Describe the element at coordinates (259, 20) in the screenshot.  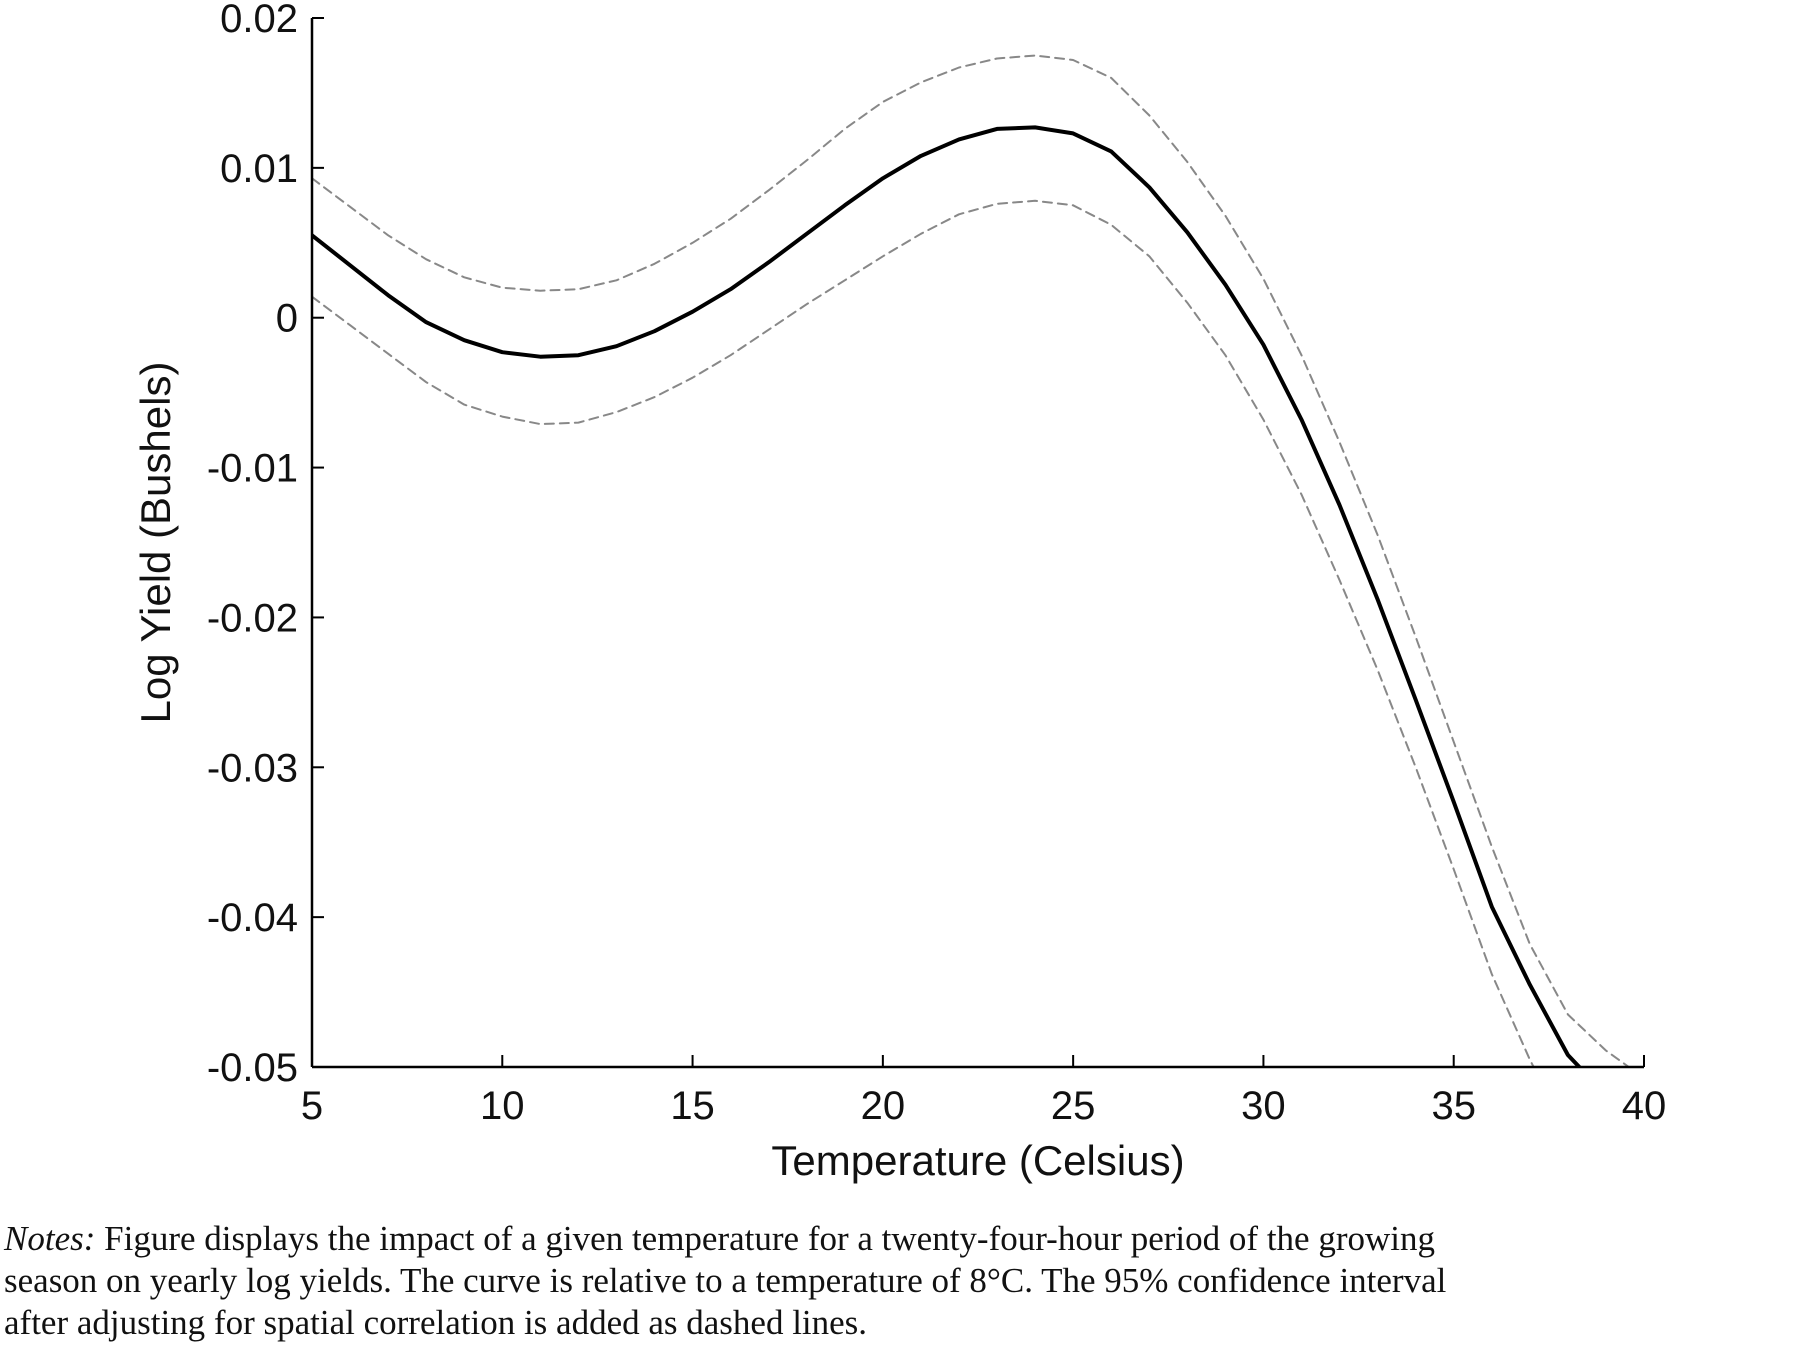
I see `y-tick-label: 0.02` at that location.